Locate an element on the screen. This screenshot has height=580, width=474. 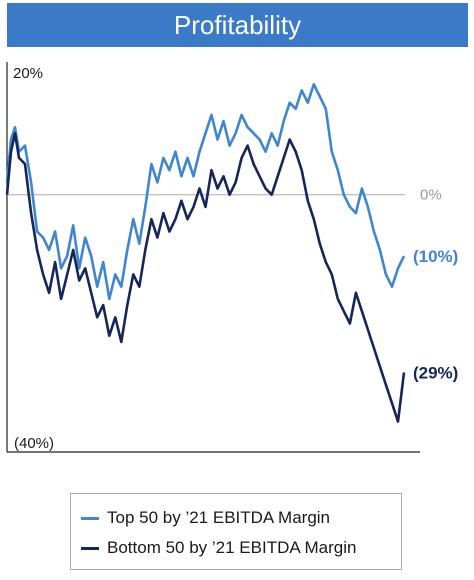
legend-label-bottom-50: Bottom 50 by ’21 EBITDA Margin is located at coordinates (232, 547).